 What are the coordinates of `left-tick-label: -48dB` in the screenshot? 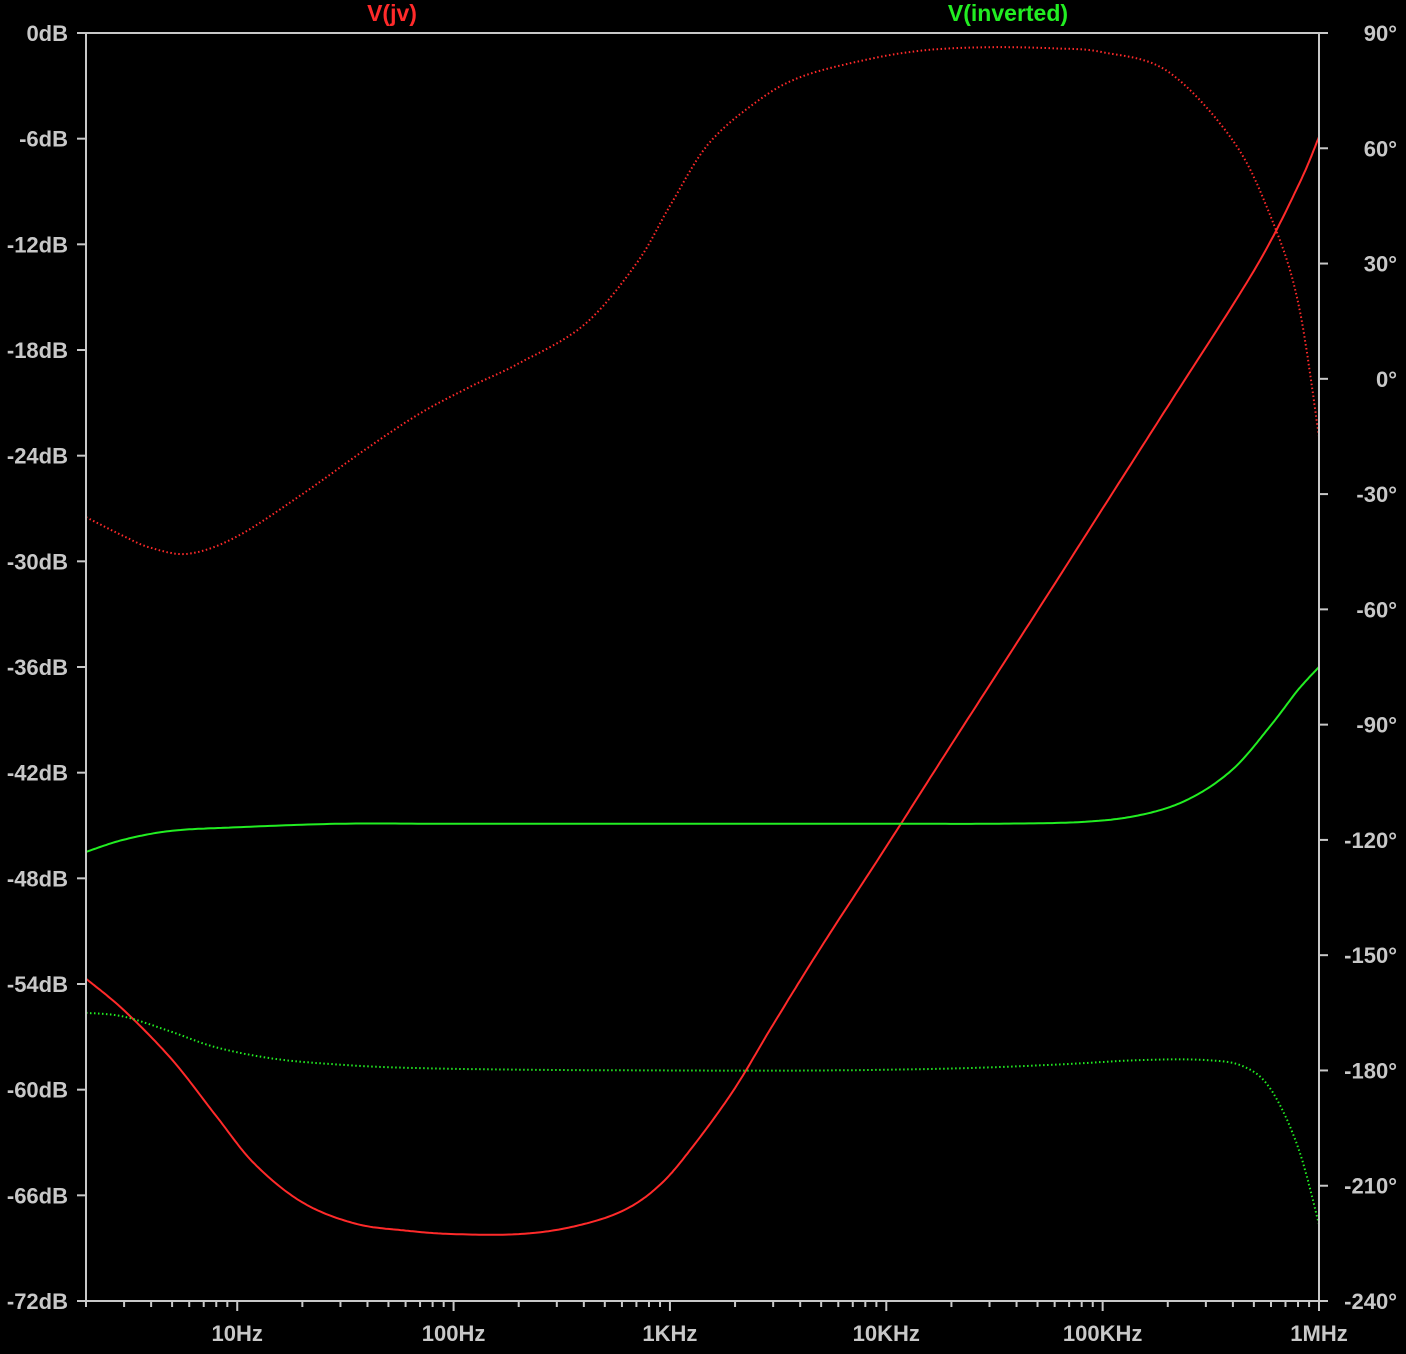 It's located at (37, 878).